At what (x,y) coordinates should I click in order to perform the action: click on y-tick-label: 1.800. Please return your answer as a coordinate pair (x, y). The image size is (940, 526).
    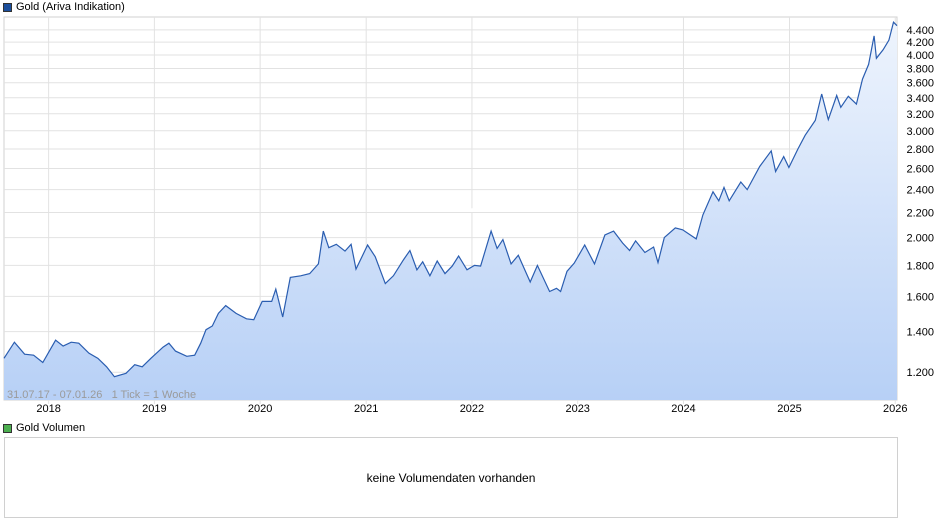
    Looking at the image, I should click on (920, 266).